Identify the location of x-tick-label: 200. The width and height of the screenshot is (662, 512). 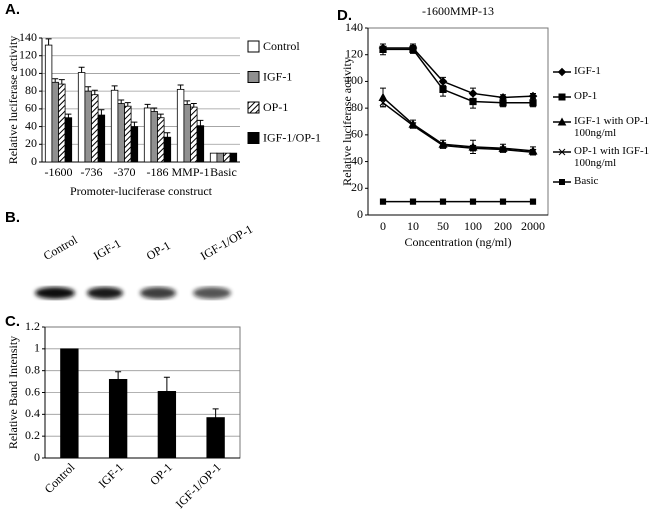
(503, 226).